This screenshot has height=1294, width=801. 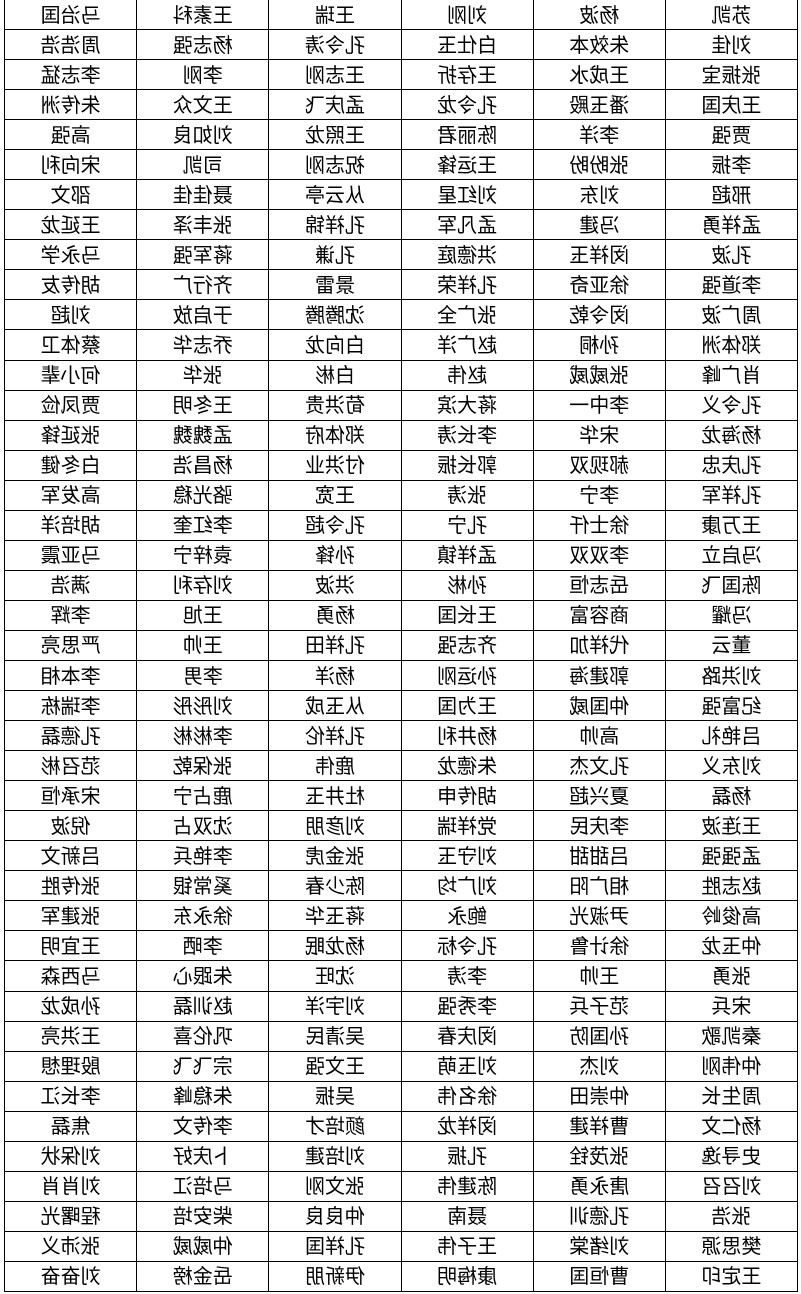 What do you see at coordinates (467, 375) in the screenshot?
I see `name-cell: 赵伟` at bounding box center [467, 375].